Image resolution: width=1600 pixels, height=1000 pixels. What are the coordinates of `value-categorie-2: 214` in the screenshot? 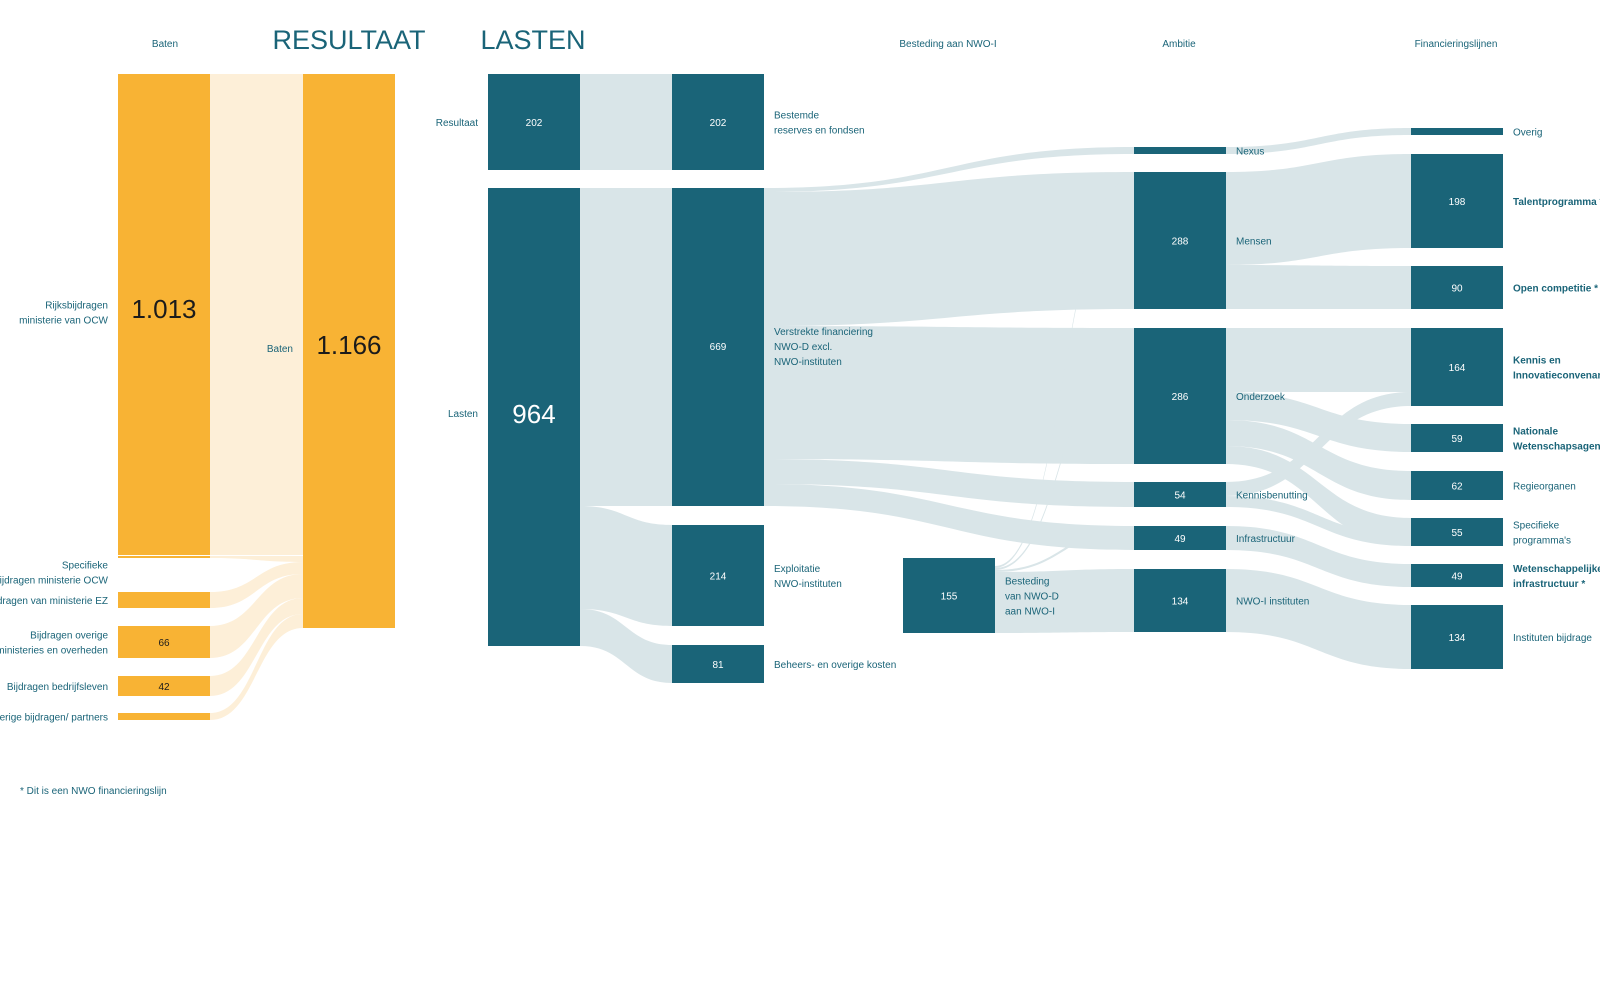 It's located at (718, 577).